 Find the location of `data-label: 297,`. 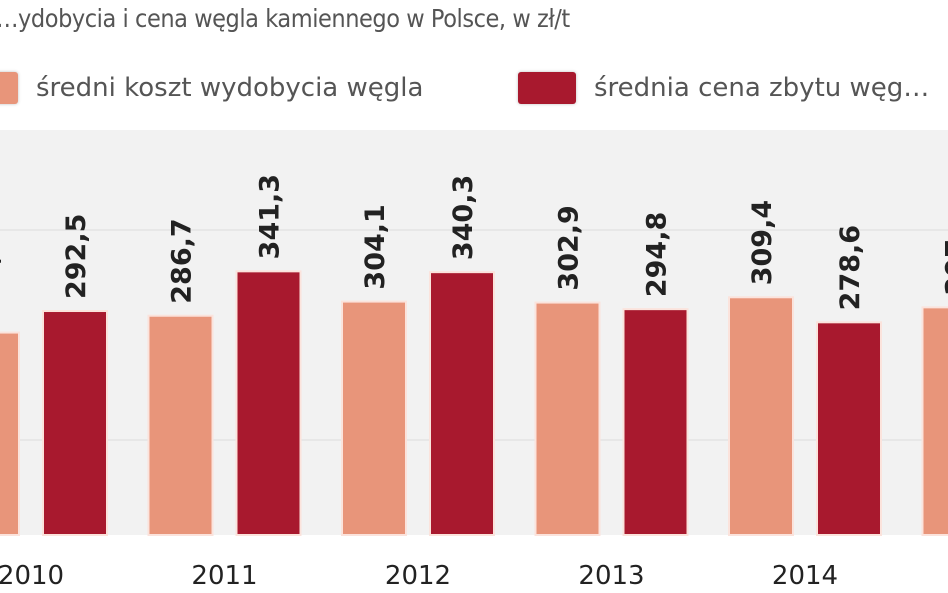

data-label: 297, is located at coordinates (944, 262).